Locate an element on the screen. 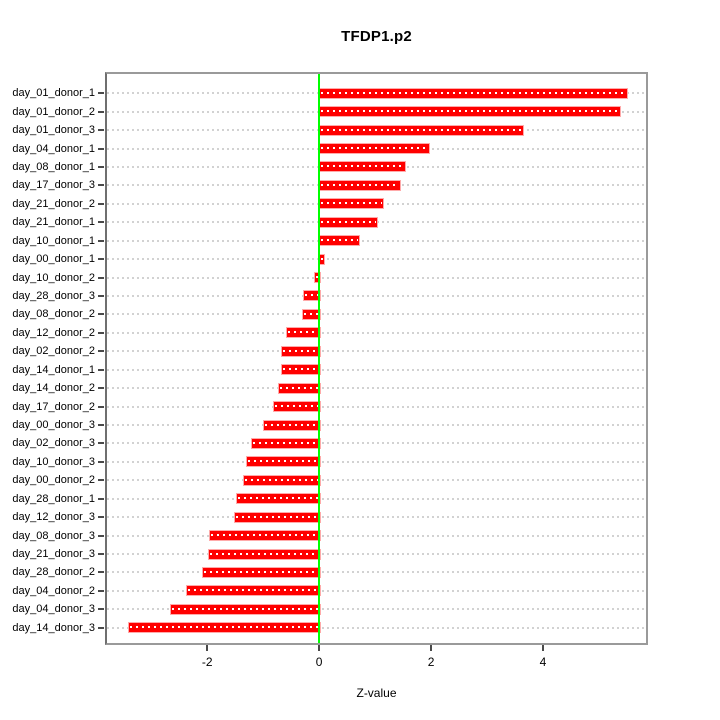 The width and height of the screenshot is (720, 720). y-axis-label-day_01_donor_3: day_01_donor_3 is located at coordinates (53, 130).